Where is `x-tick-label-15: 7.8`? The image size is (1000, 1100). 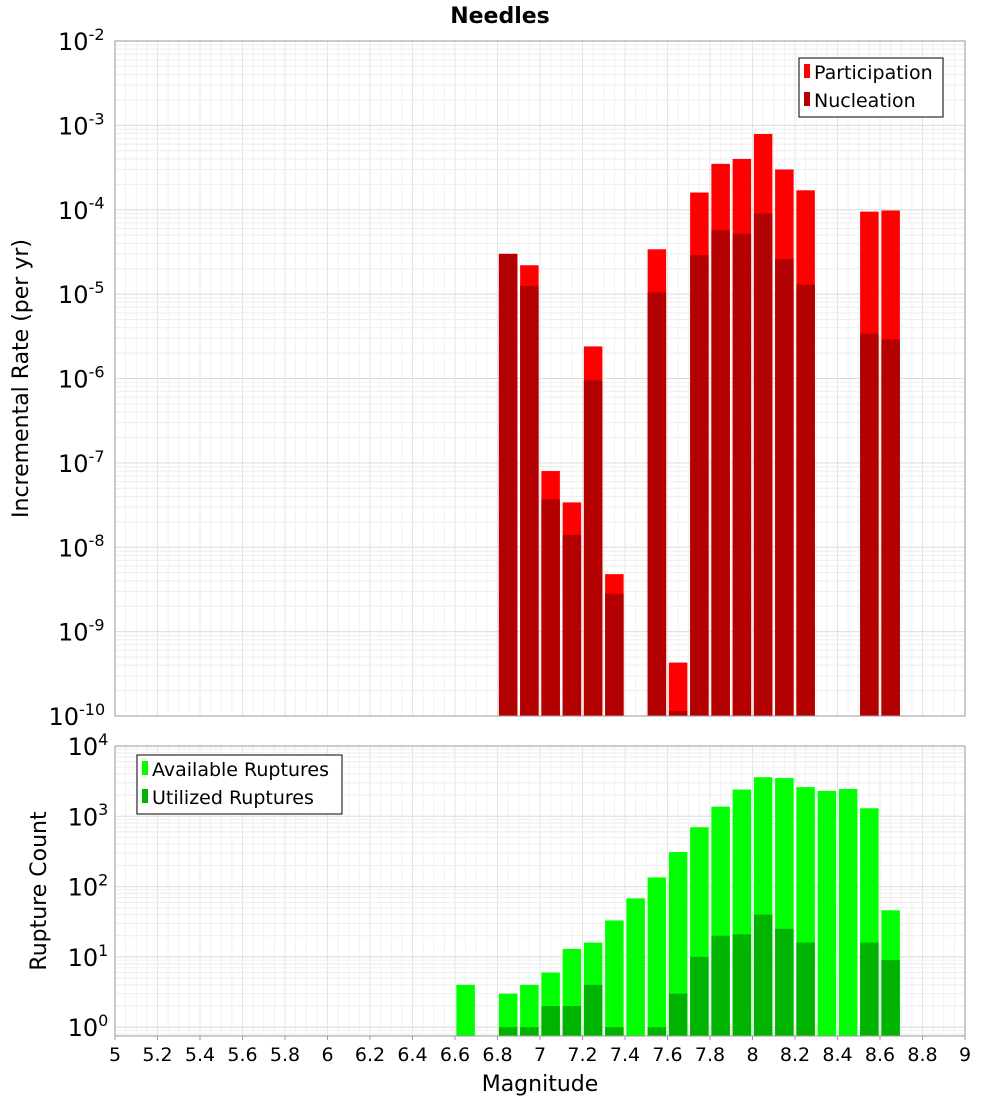 x-tick-label-15: 7.8 is located at coordinates (710, 1055).